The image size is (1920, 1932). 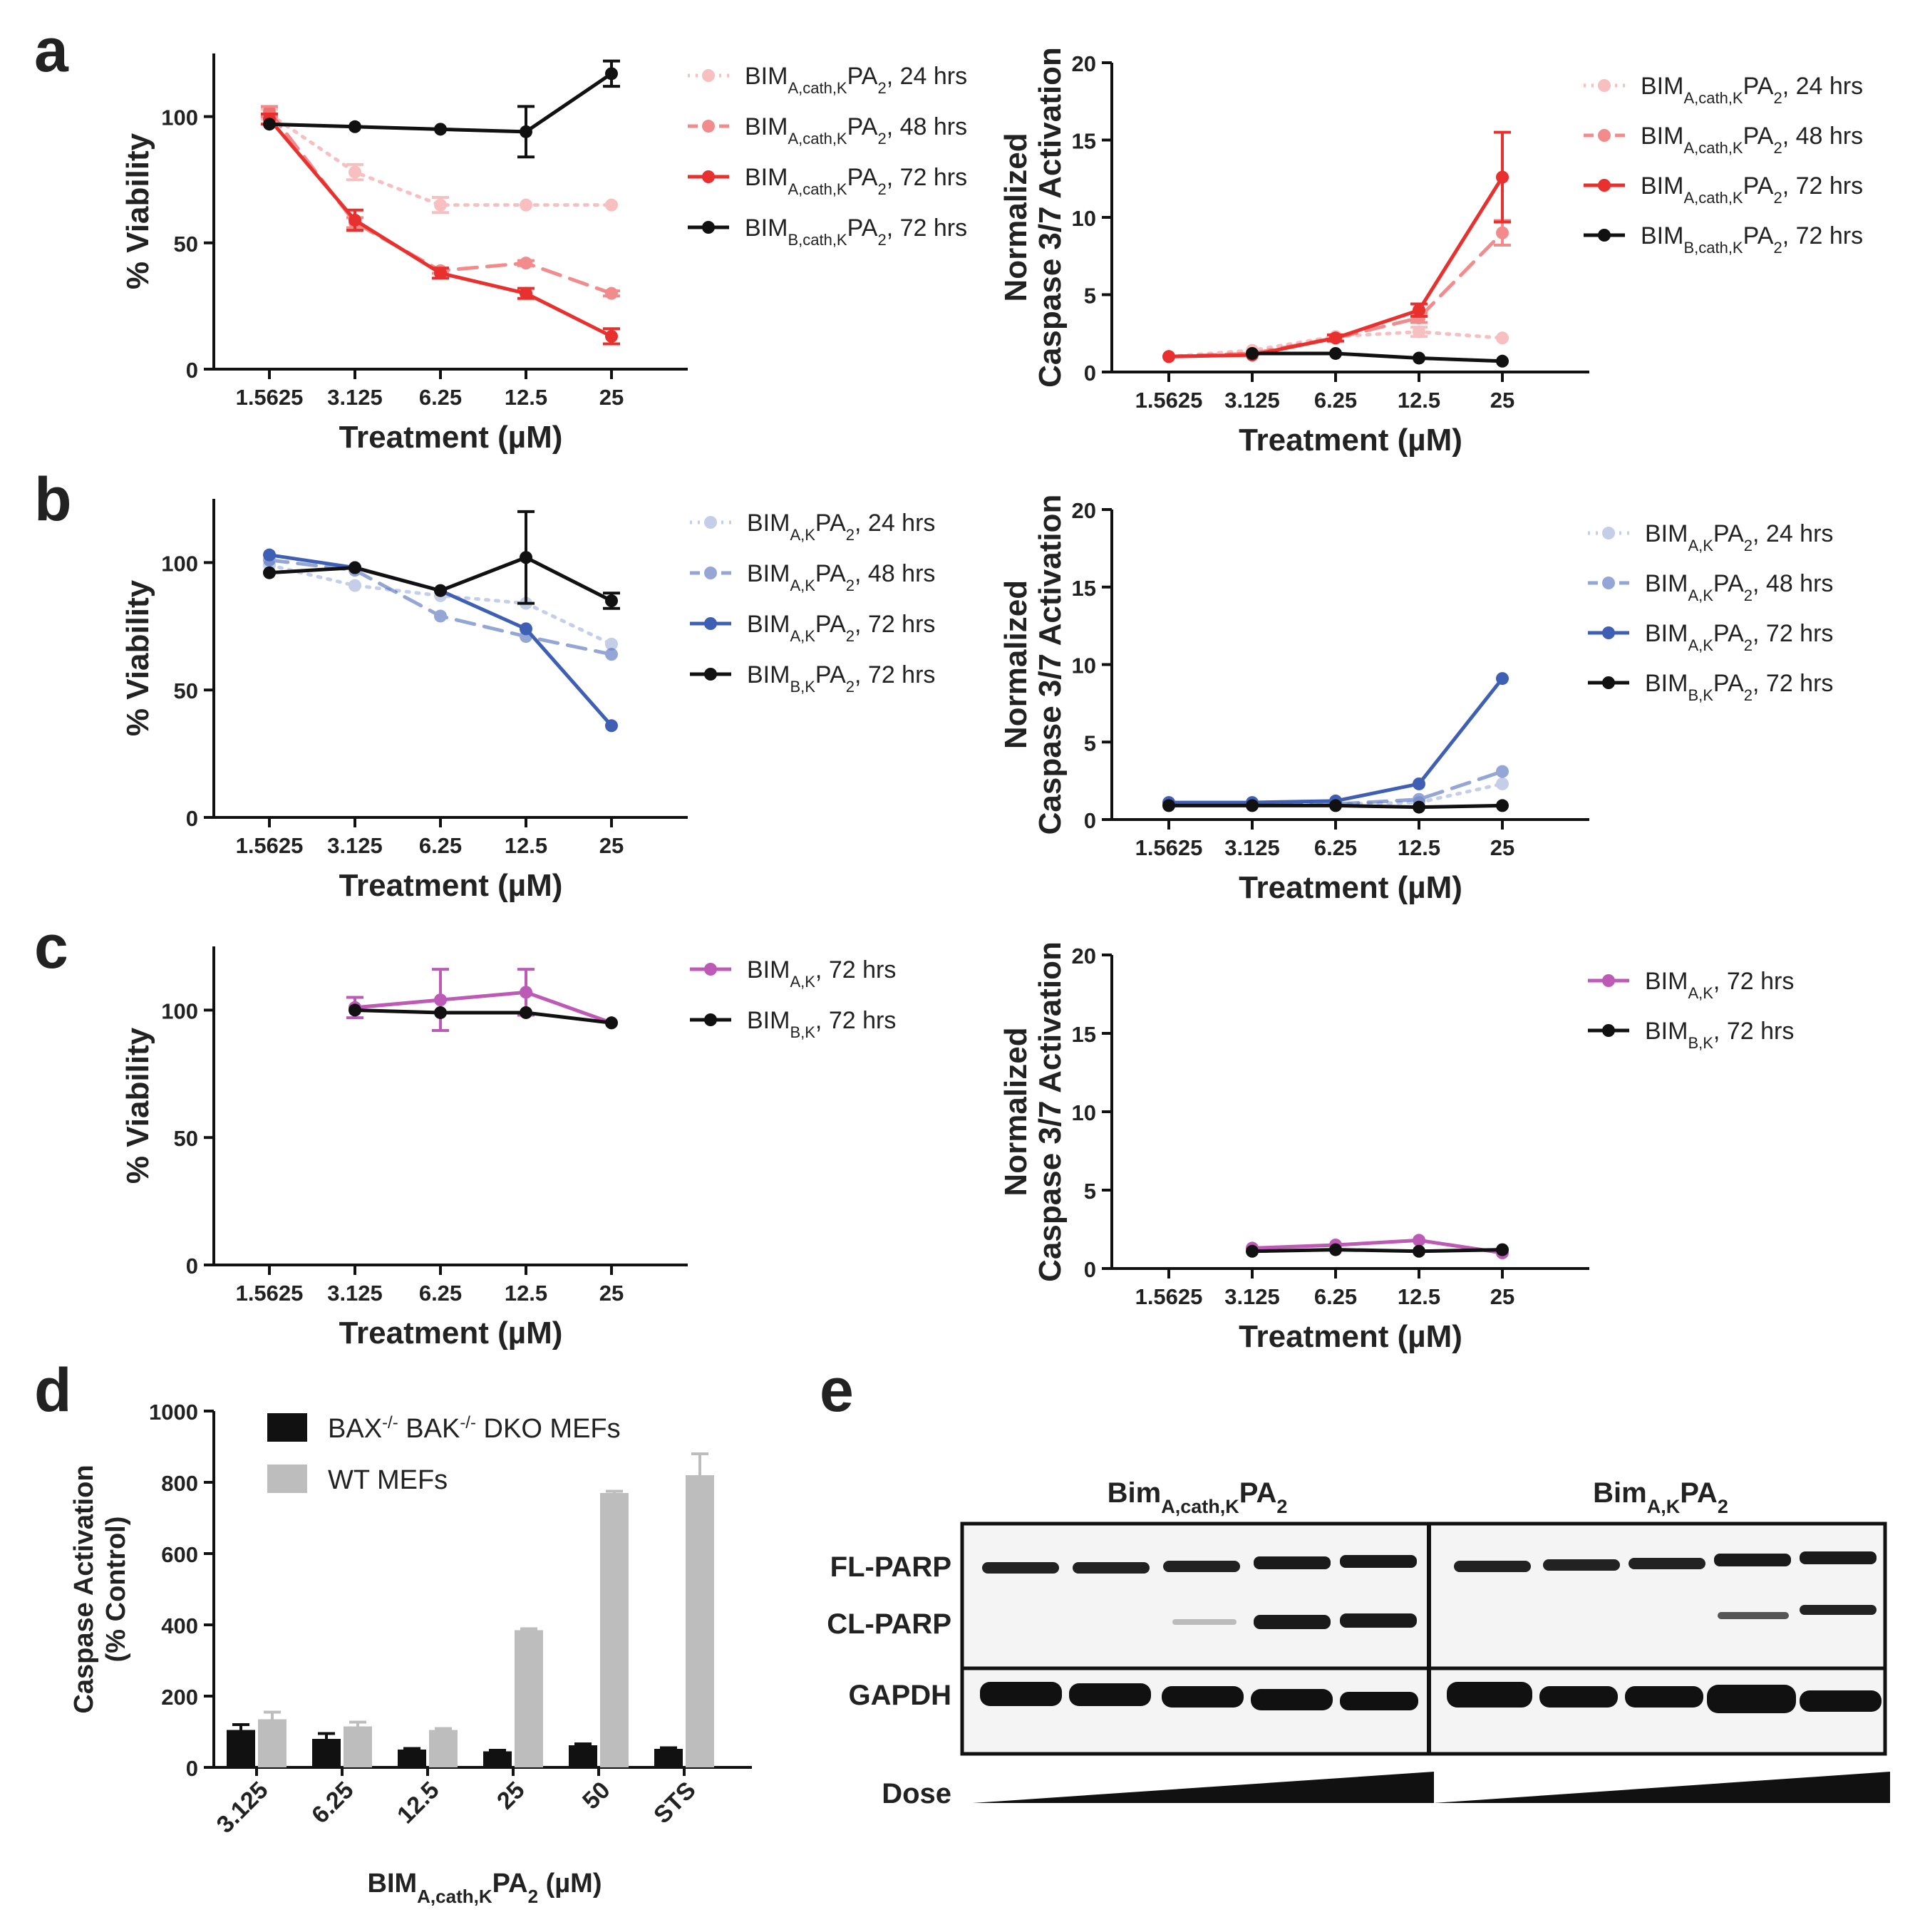 What do you see at coordinates (821, 1024) in the screenshot?
I see `legend-label: BIMB,K, 72 hrs` at bounding box center [821, 1024].